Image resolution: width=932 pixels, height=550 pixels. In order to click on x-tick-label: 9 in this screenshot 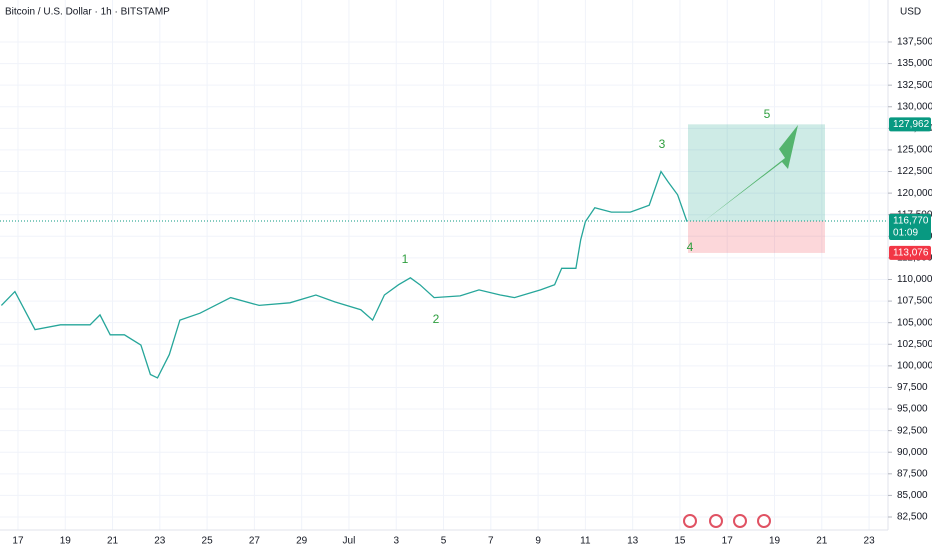, I will do `click(538, 541)`.